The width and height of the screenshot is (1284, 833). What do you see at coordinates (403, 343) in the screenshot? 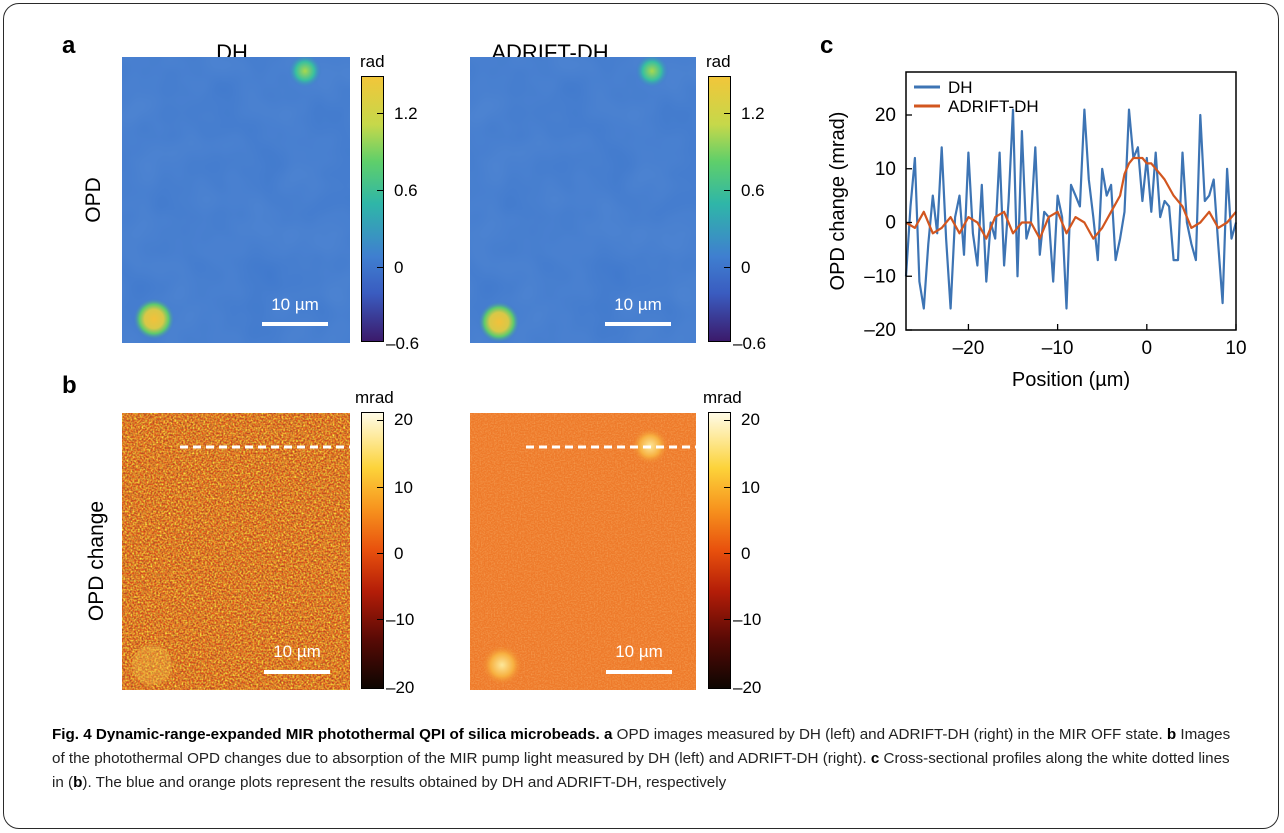
I see `panel-a-left-tick: –0.6` at bounding box center [403, 343].